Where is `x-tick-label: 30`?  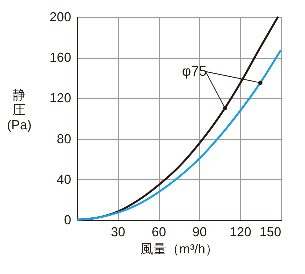
x-tick-label: 30 is located at coordinates (118, 232).